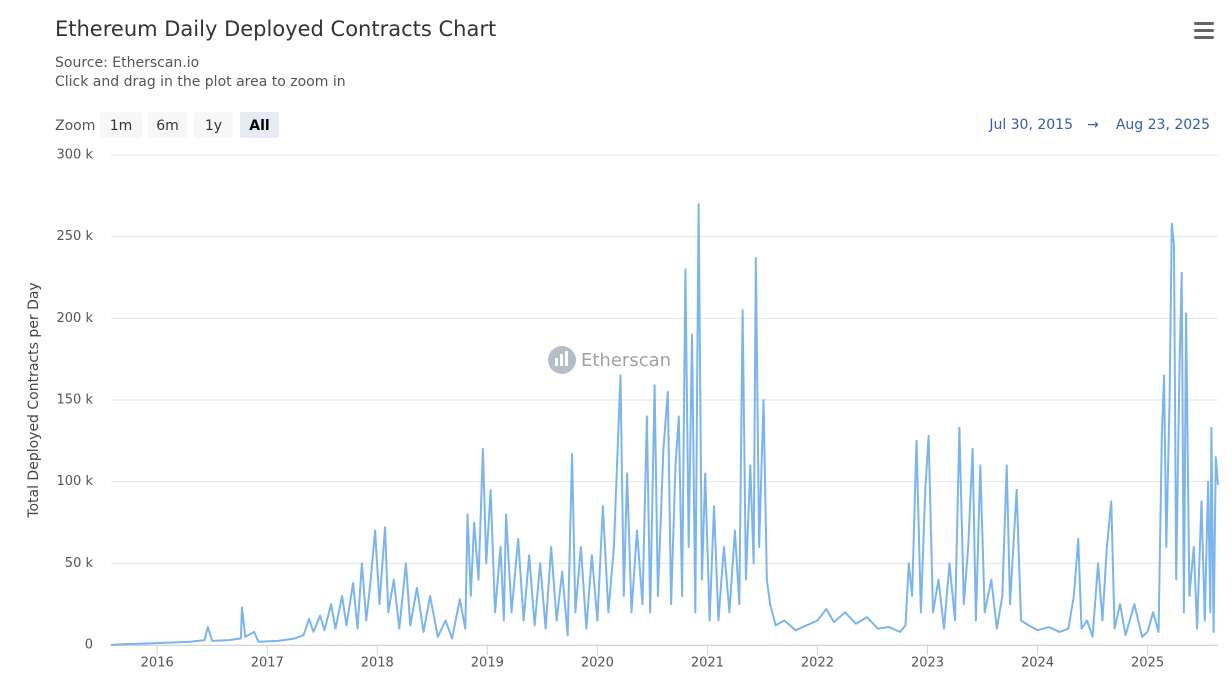  I want to click on y-tick-label: 300 k, so click(75, 155).